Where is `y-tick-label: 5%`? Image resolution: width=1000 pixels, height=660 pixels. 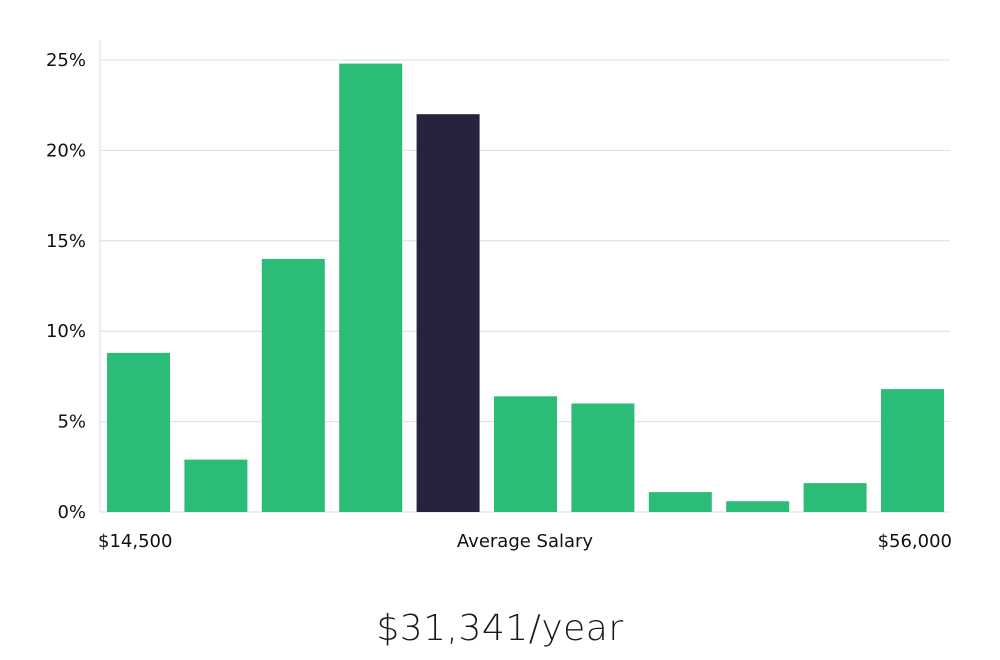 y-tick-label: 5% is located at coordinates (71, 422).